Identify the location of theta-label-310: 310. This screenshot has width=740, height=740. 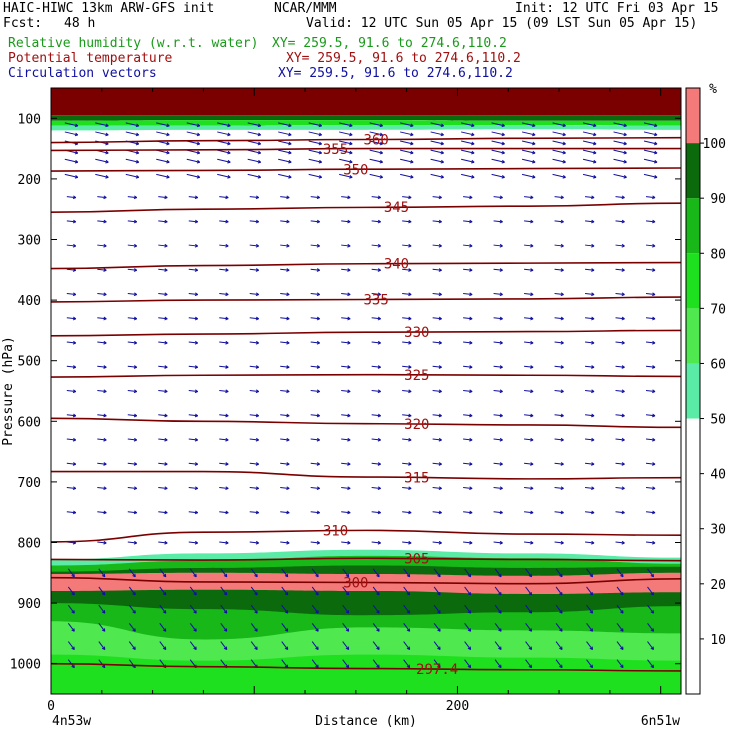
(335, 532).